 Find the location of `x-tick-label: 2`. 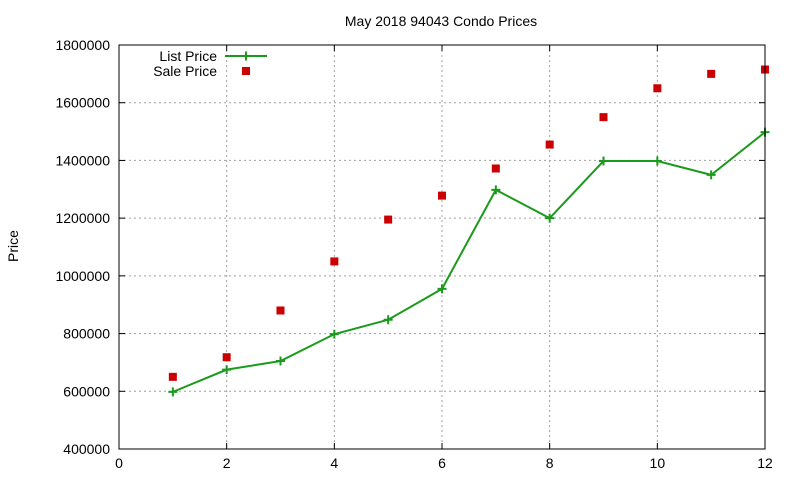

x-tick-label: 2 is located at coordinates (227, 463).